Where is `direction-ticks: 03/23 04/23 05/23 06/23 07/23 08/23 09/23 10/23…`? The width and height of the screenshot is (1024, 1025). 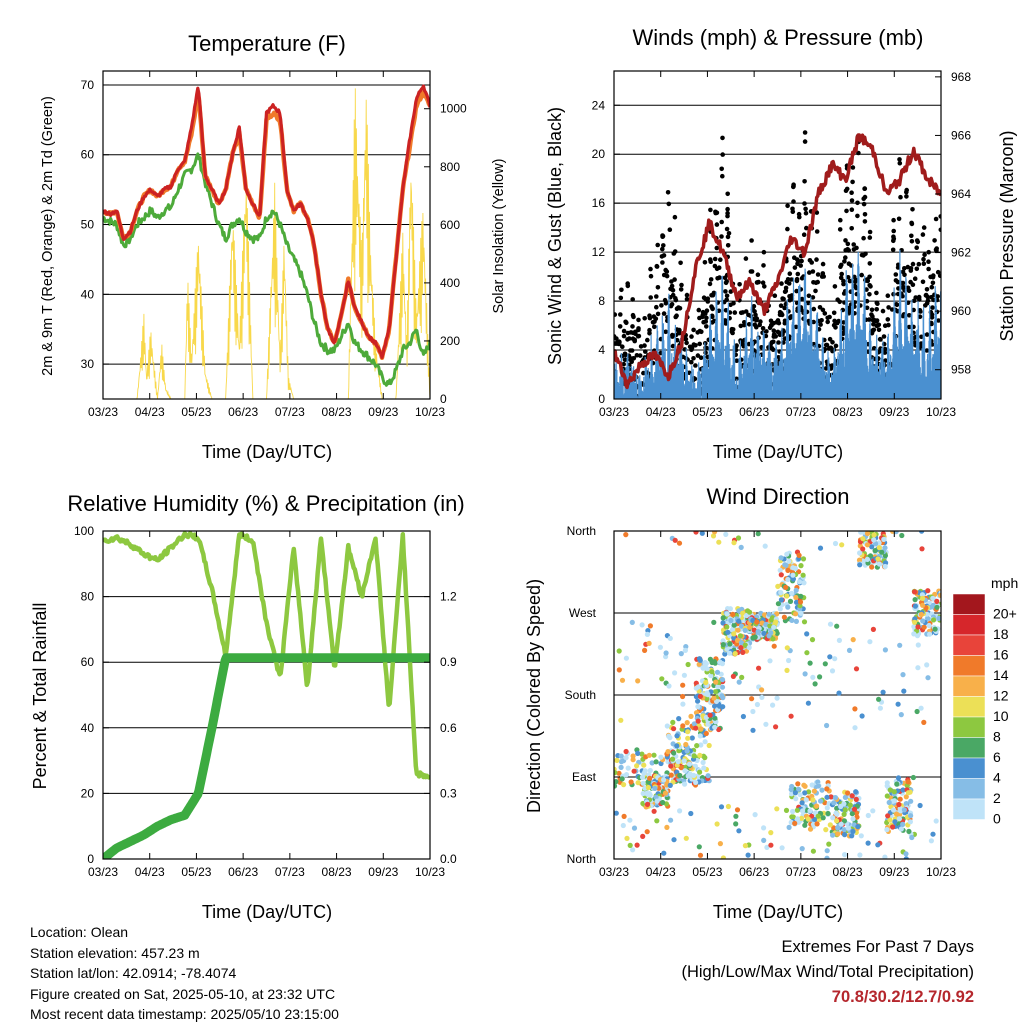 direction-ticks: 03/23 04/23 05/23 06/23 07/23 08/23 09/23 10/23… is located at coordinates (761, 701).